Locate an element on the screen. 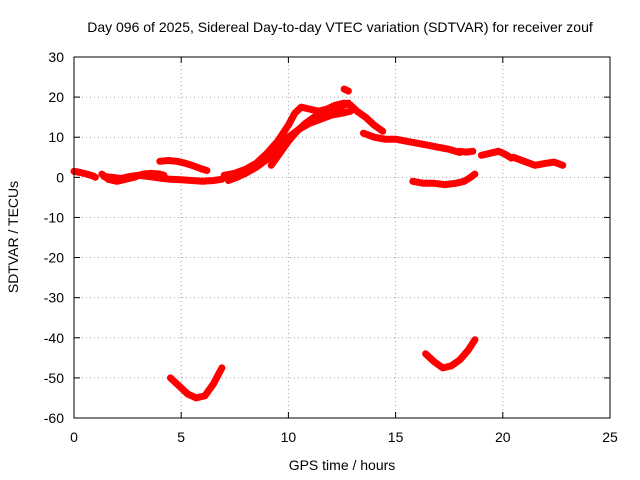 The width and height of the screenshot is (640, 480). y-tick-label: 20 is located at coordinates (56, 97).